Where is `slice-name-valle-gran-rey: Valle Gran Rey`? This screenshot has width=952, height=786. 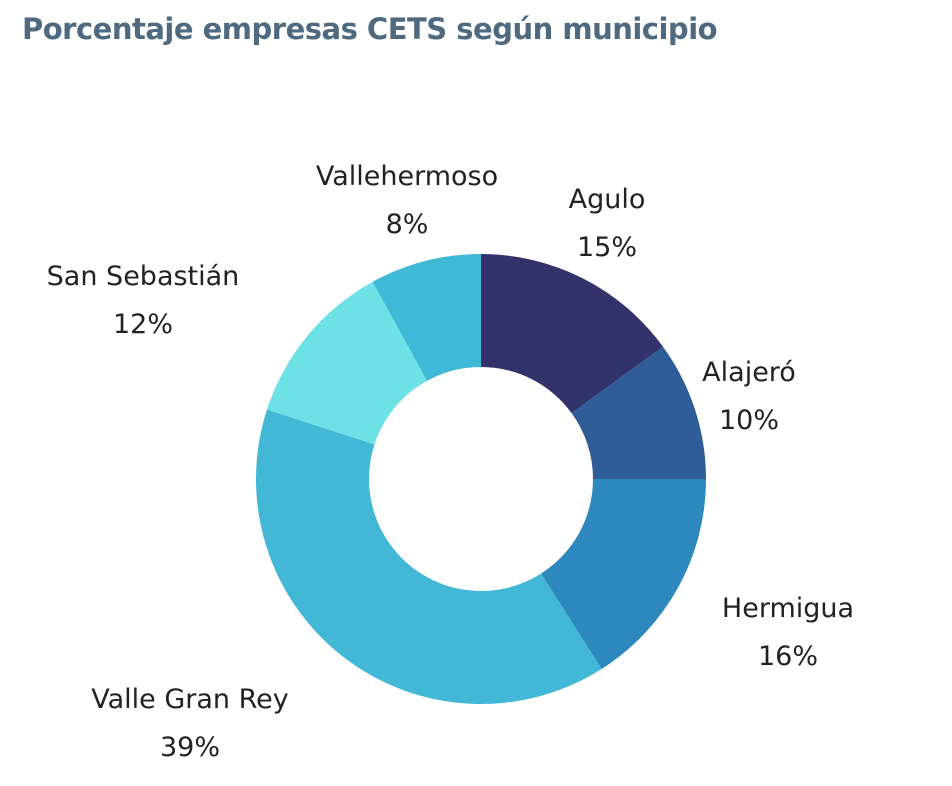 slice-name-valle-gran-rey: Valle Gran Rey is located at coordinates (190, 699).